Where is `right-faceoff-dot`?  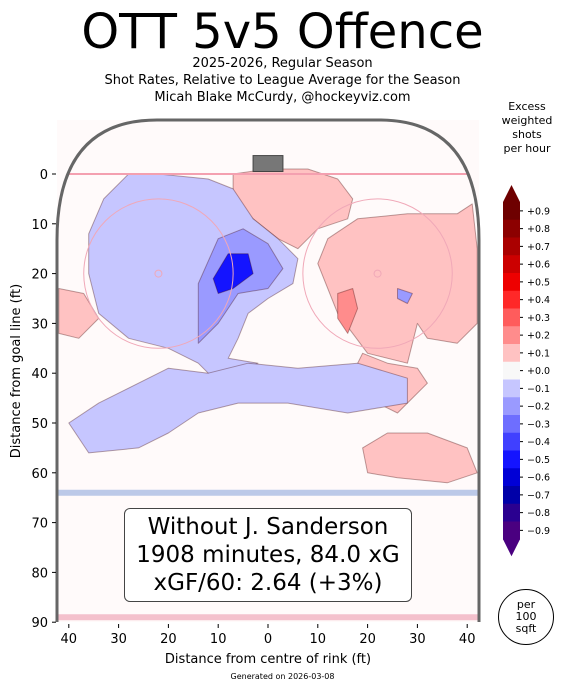 right-faceoff-dot is located at coordinates (377, 273).